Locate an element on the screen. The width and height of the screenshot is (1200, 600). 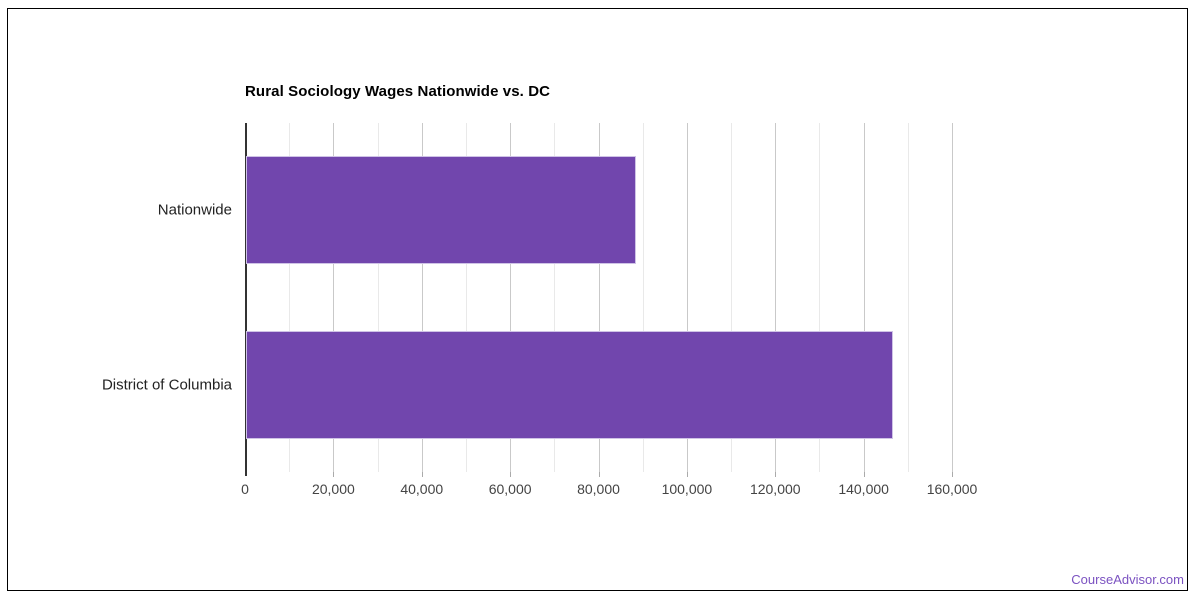
x-tick-label: 100,000 is located at coordinates (687, 489).